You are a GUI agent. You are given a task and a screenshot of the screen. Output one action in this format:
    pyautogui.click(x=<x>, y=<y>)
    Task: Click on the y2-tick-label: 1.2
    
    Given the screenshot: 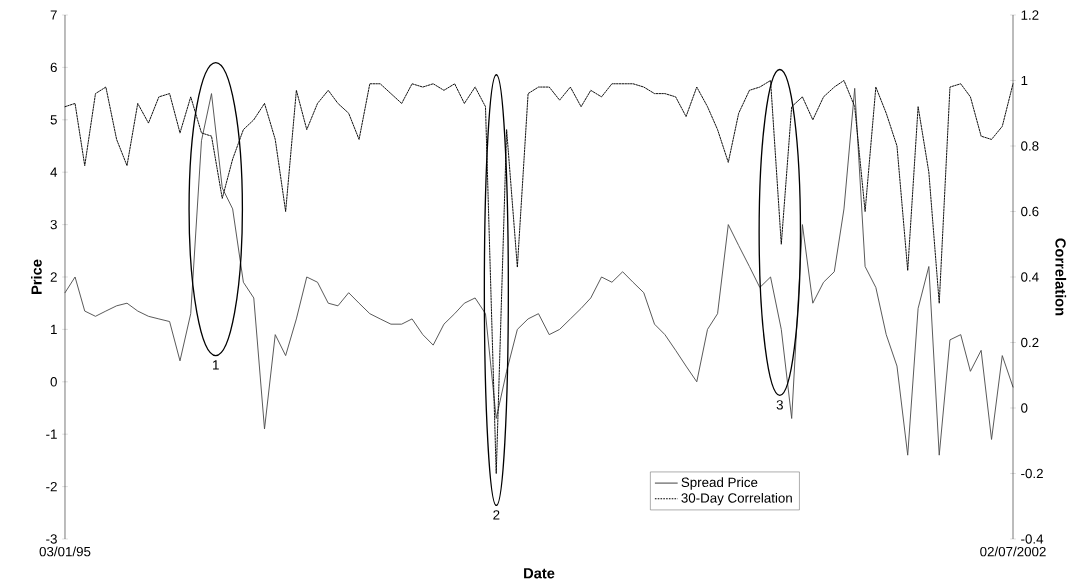 What is the action you would take?
    pyautogui.click(x=1030, y=15)
    